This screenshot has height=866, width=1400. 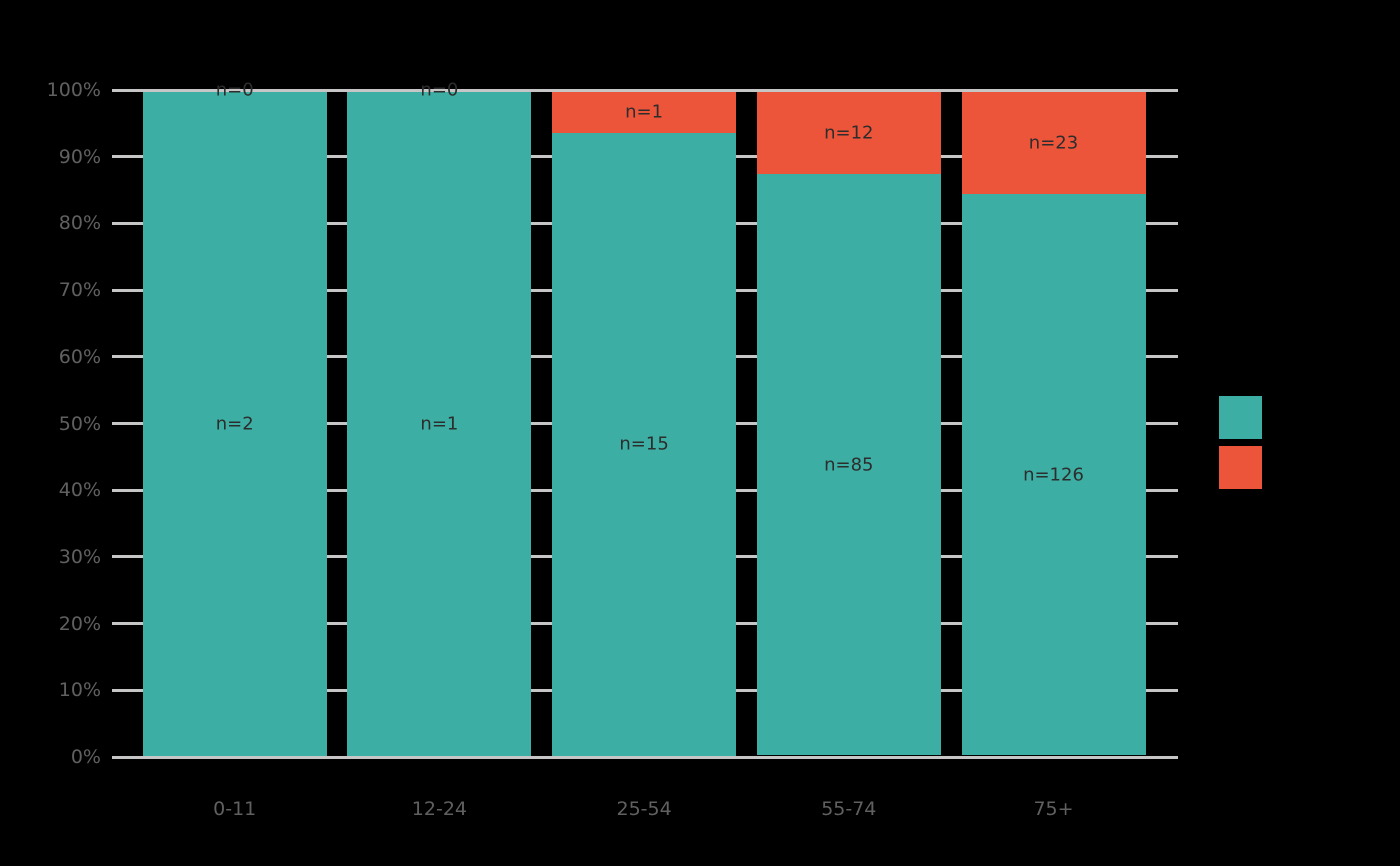 I want to click on x-tick-label-55-74: 55-74, so click(x=849, y=809).